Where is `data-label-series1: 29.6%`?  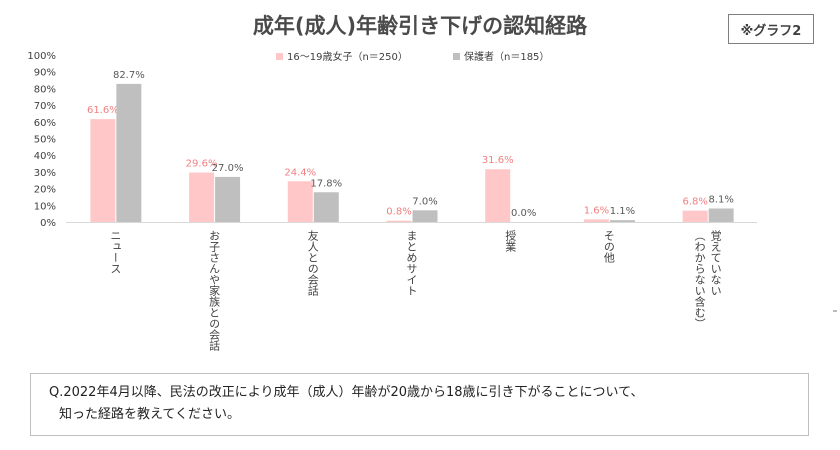 data-label-series1: 29.6% is located at coordinates (202, 164).